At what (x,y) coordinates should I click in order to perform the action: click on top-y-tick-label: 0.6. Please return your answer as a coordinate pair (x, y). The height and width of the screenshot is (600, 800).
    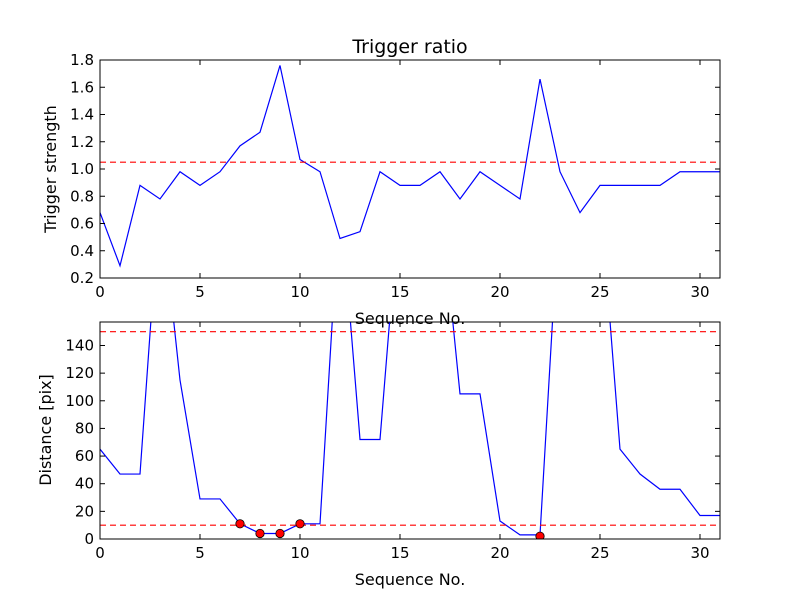
    Looking at the image, I should click on (82, 224).